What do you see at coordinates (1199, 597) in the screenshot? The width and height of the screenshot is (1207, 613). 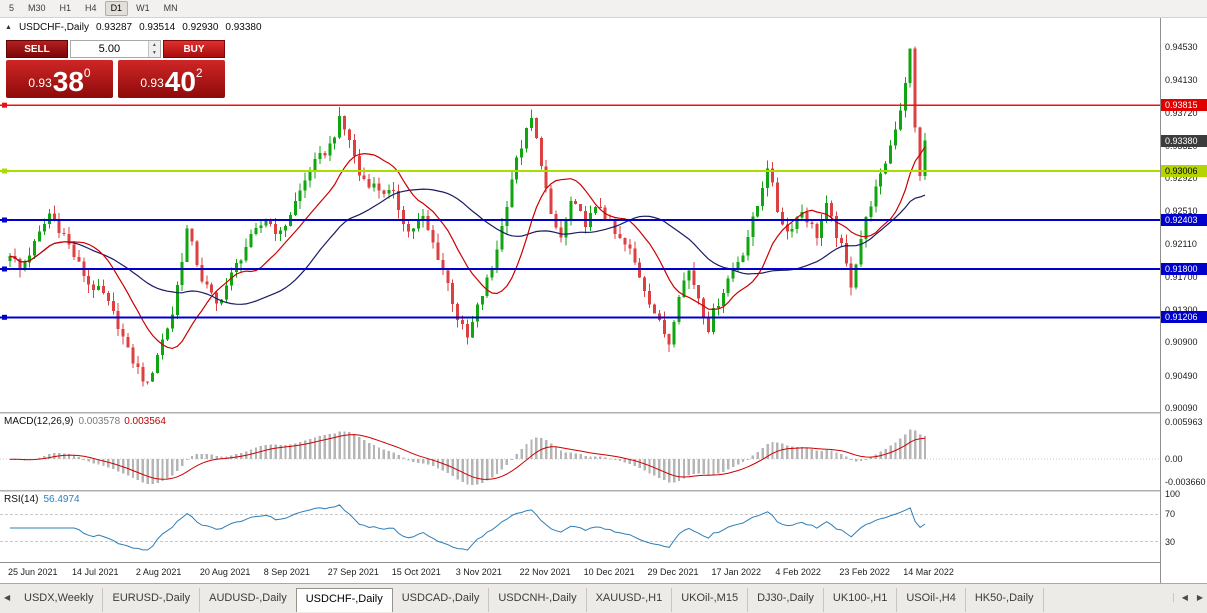 I see `tabs-scroll-next-icon: ▶` at bounding box center [1199, 597].